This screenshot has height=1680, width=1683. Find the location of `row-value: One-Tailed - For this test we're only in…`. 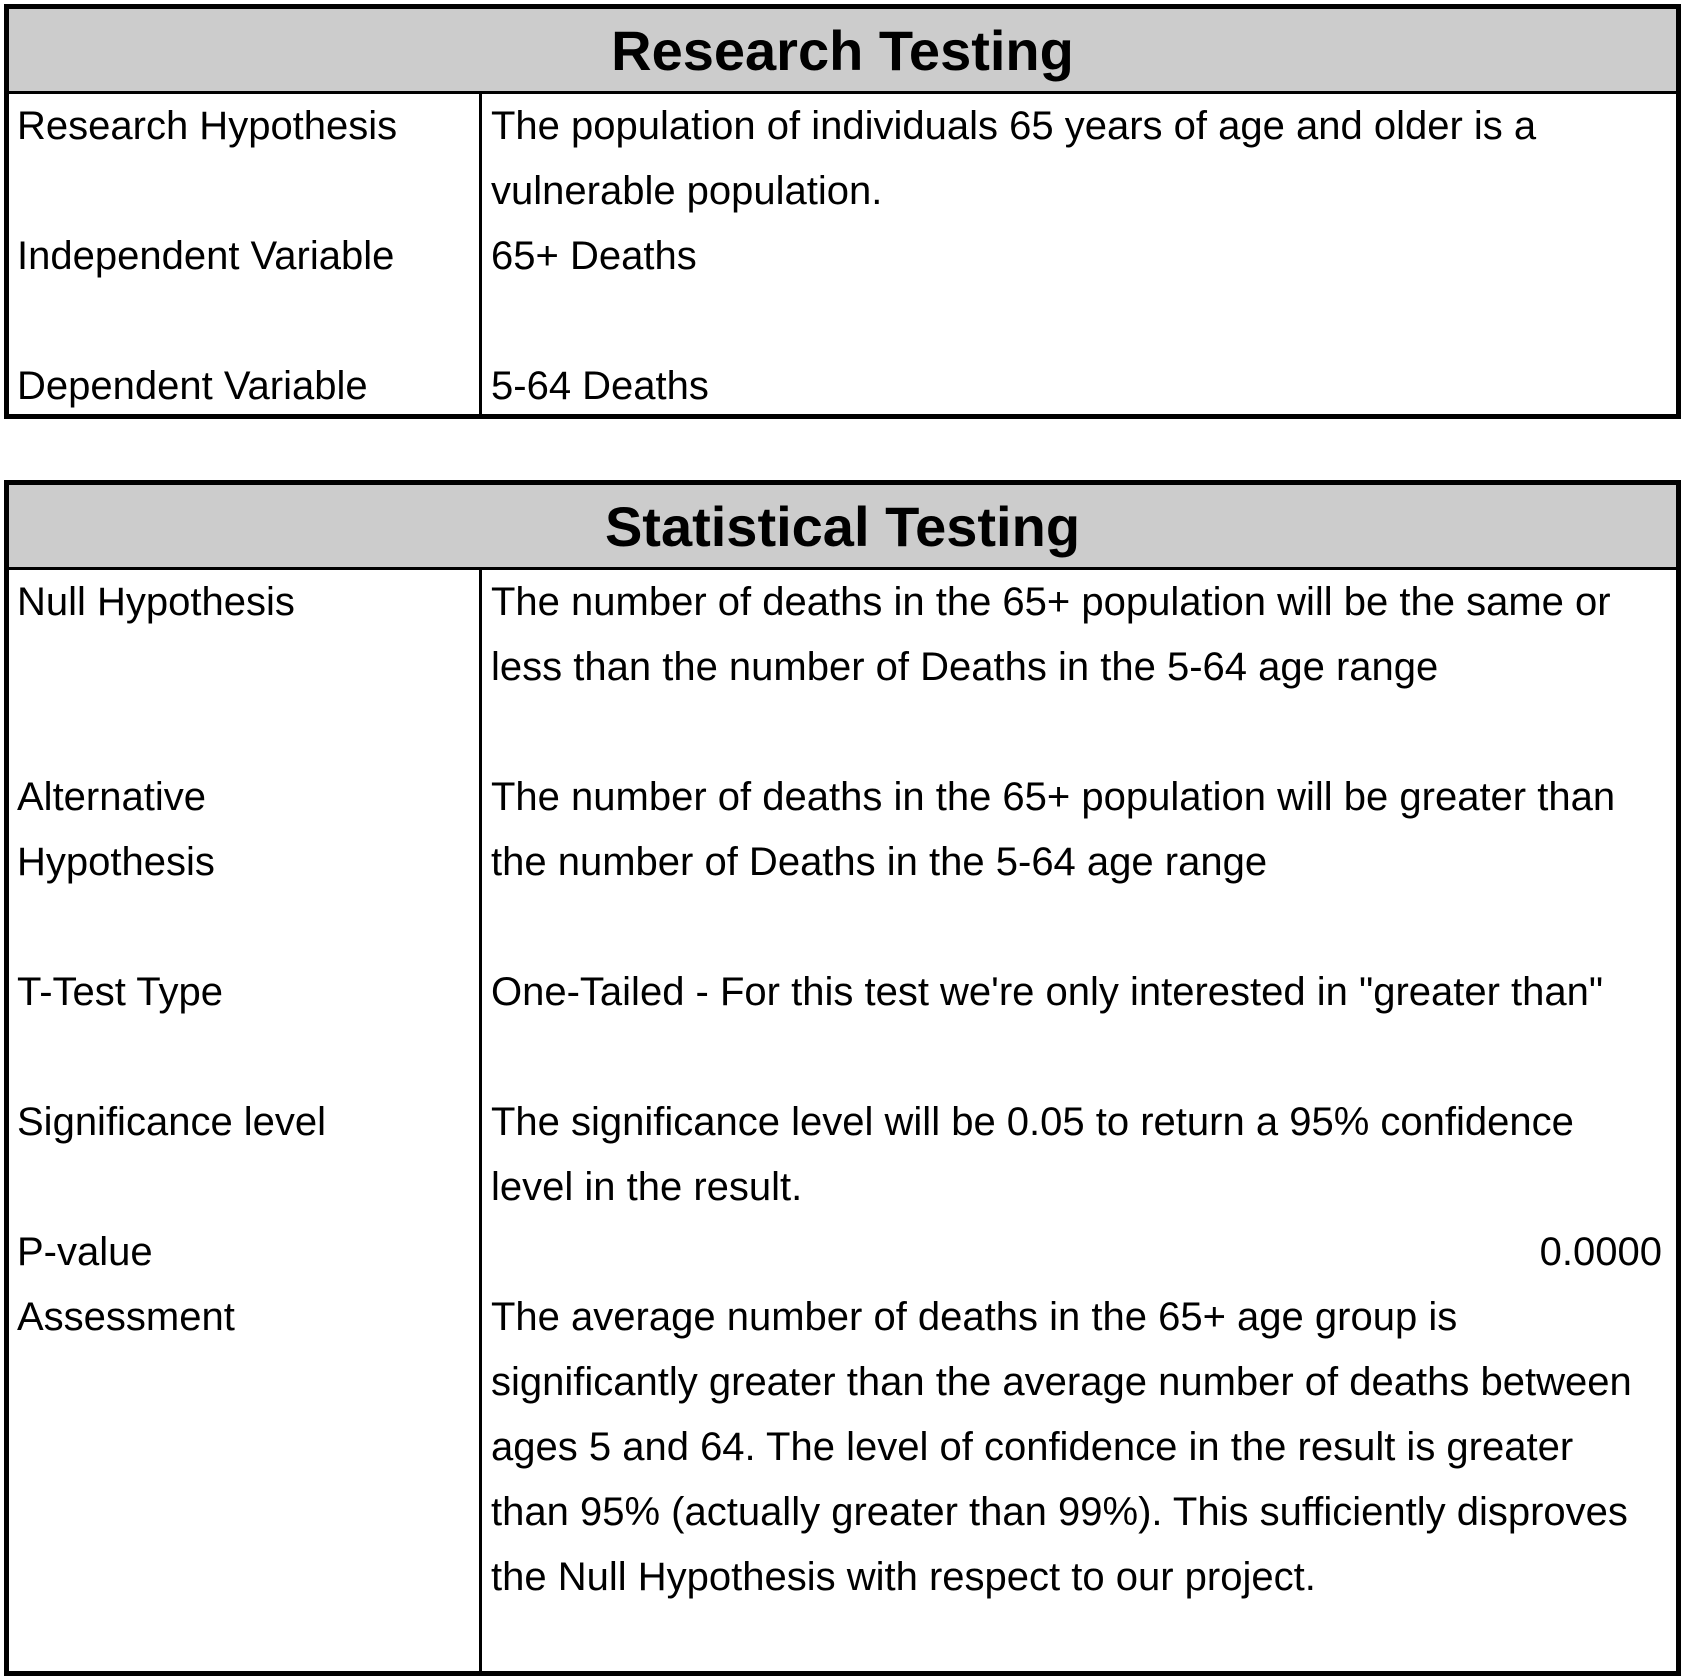

row-value: One-Tailed - For this test we're only in… is located at coordinates (1047, 992).